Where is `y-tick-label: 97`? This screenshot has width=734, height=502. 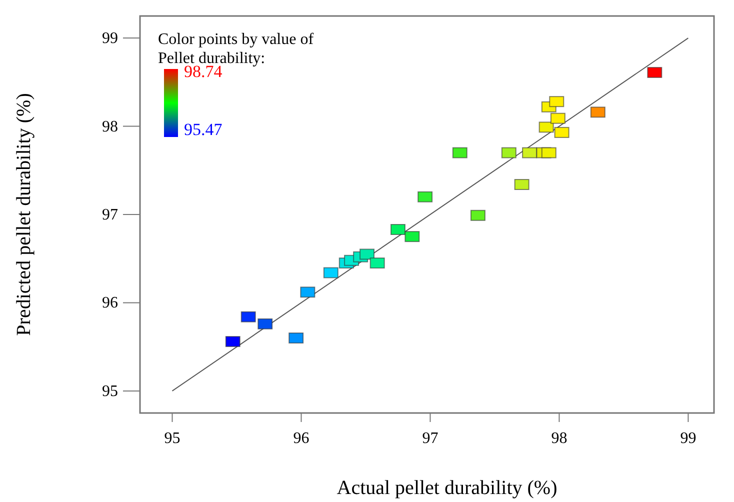 y-tick-label: 97 is located at coordinates (110, 215).